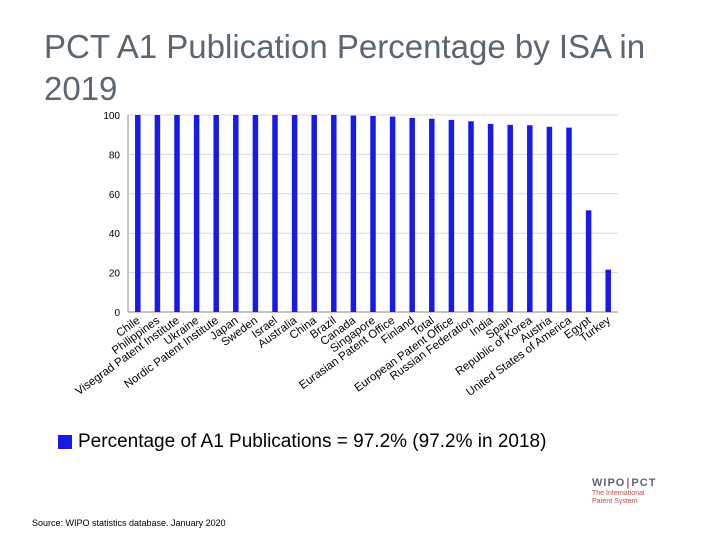  What do you see at coordinates (65, 442) in the screenshot?
I see `legend-swatch` at bounding box center [65, 442].